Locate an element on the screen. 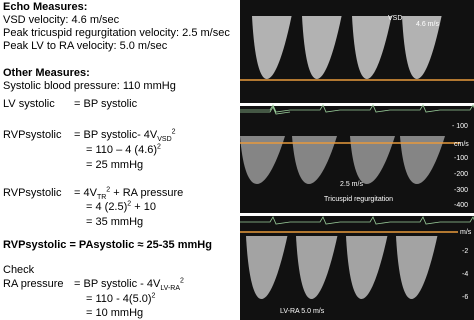  scale-label: cm/s is located at coordinates (461, 144).